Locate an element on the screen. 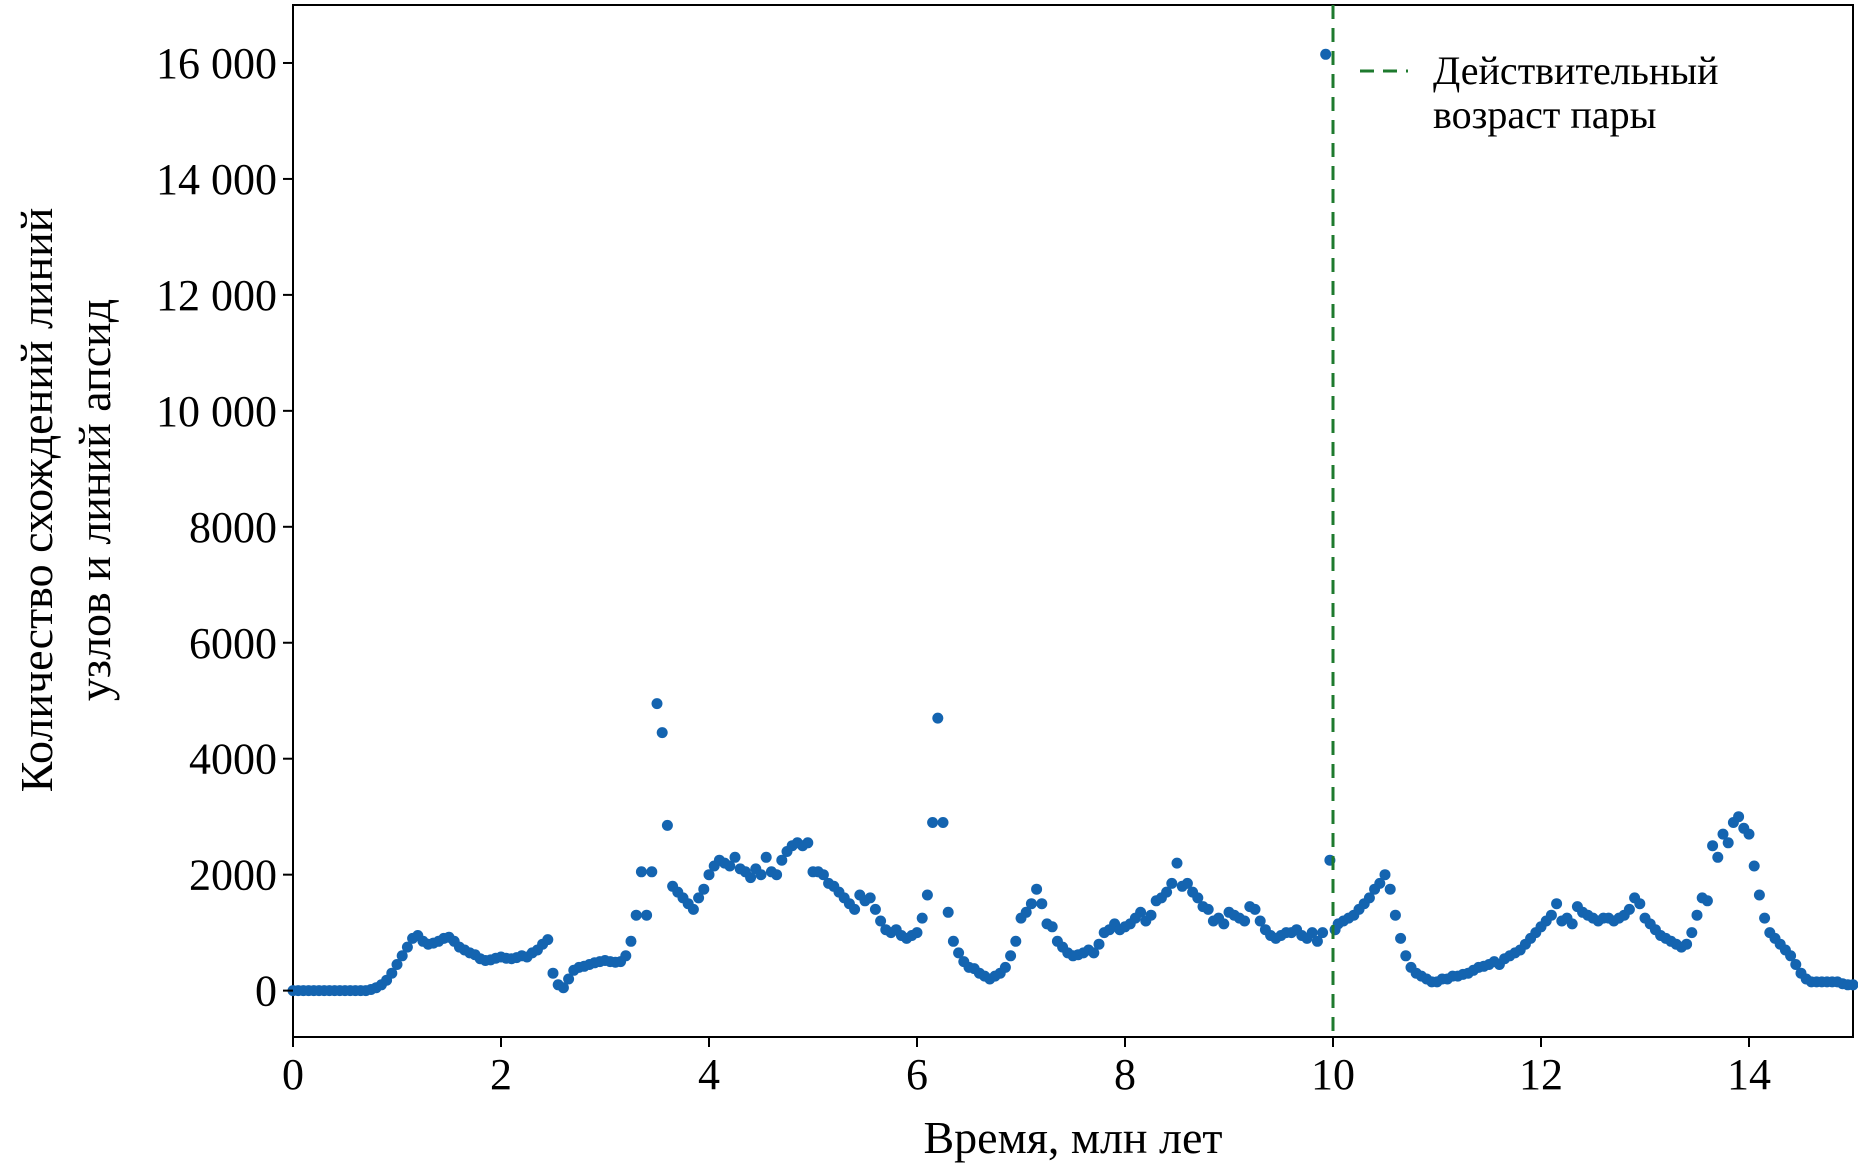  legend-label-line2: возраст пары is located at coordinates (1544, 114).